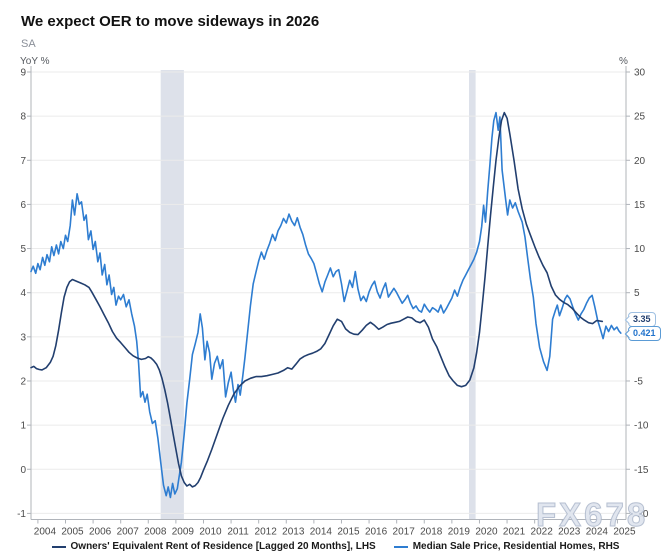 This screenshot has height=560, width=671. I want to click on left-axis-tick-label: 3, so click(23, 337).